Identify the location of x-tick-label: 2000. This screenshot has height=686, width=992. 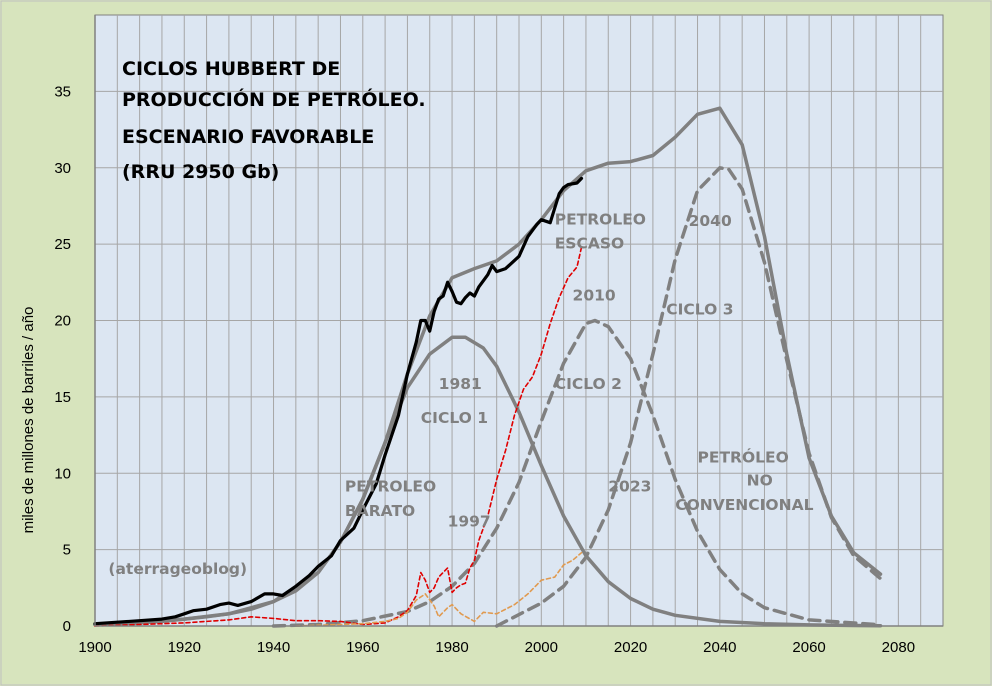
(541, 647).